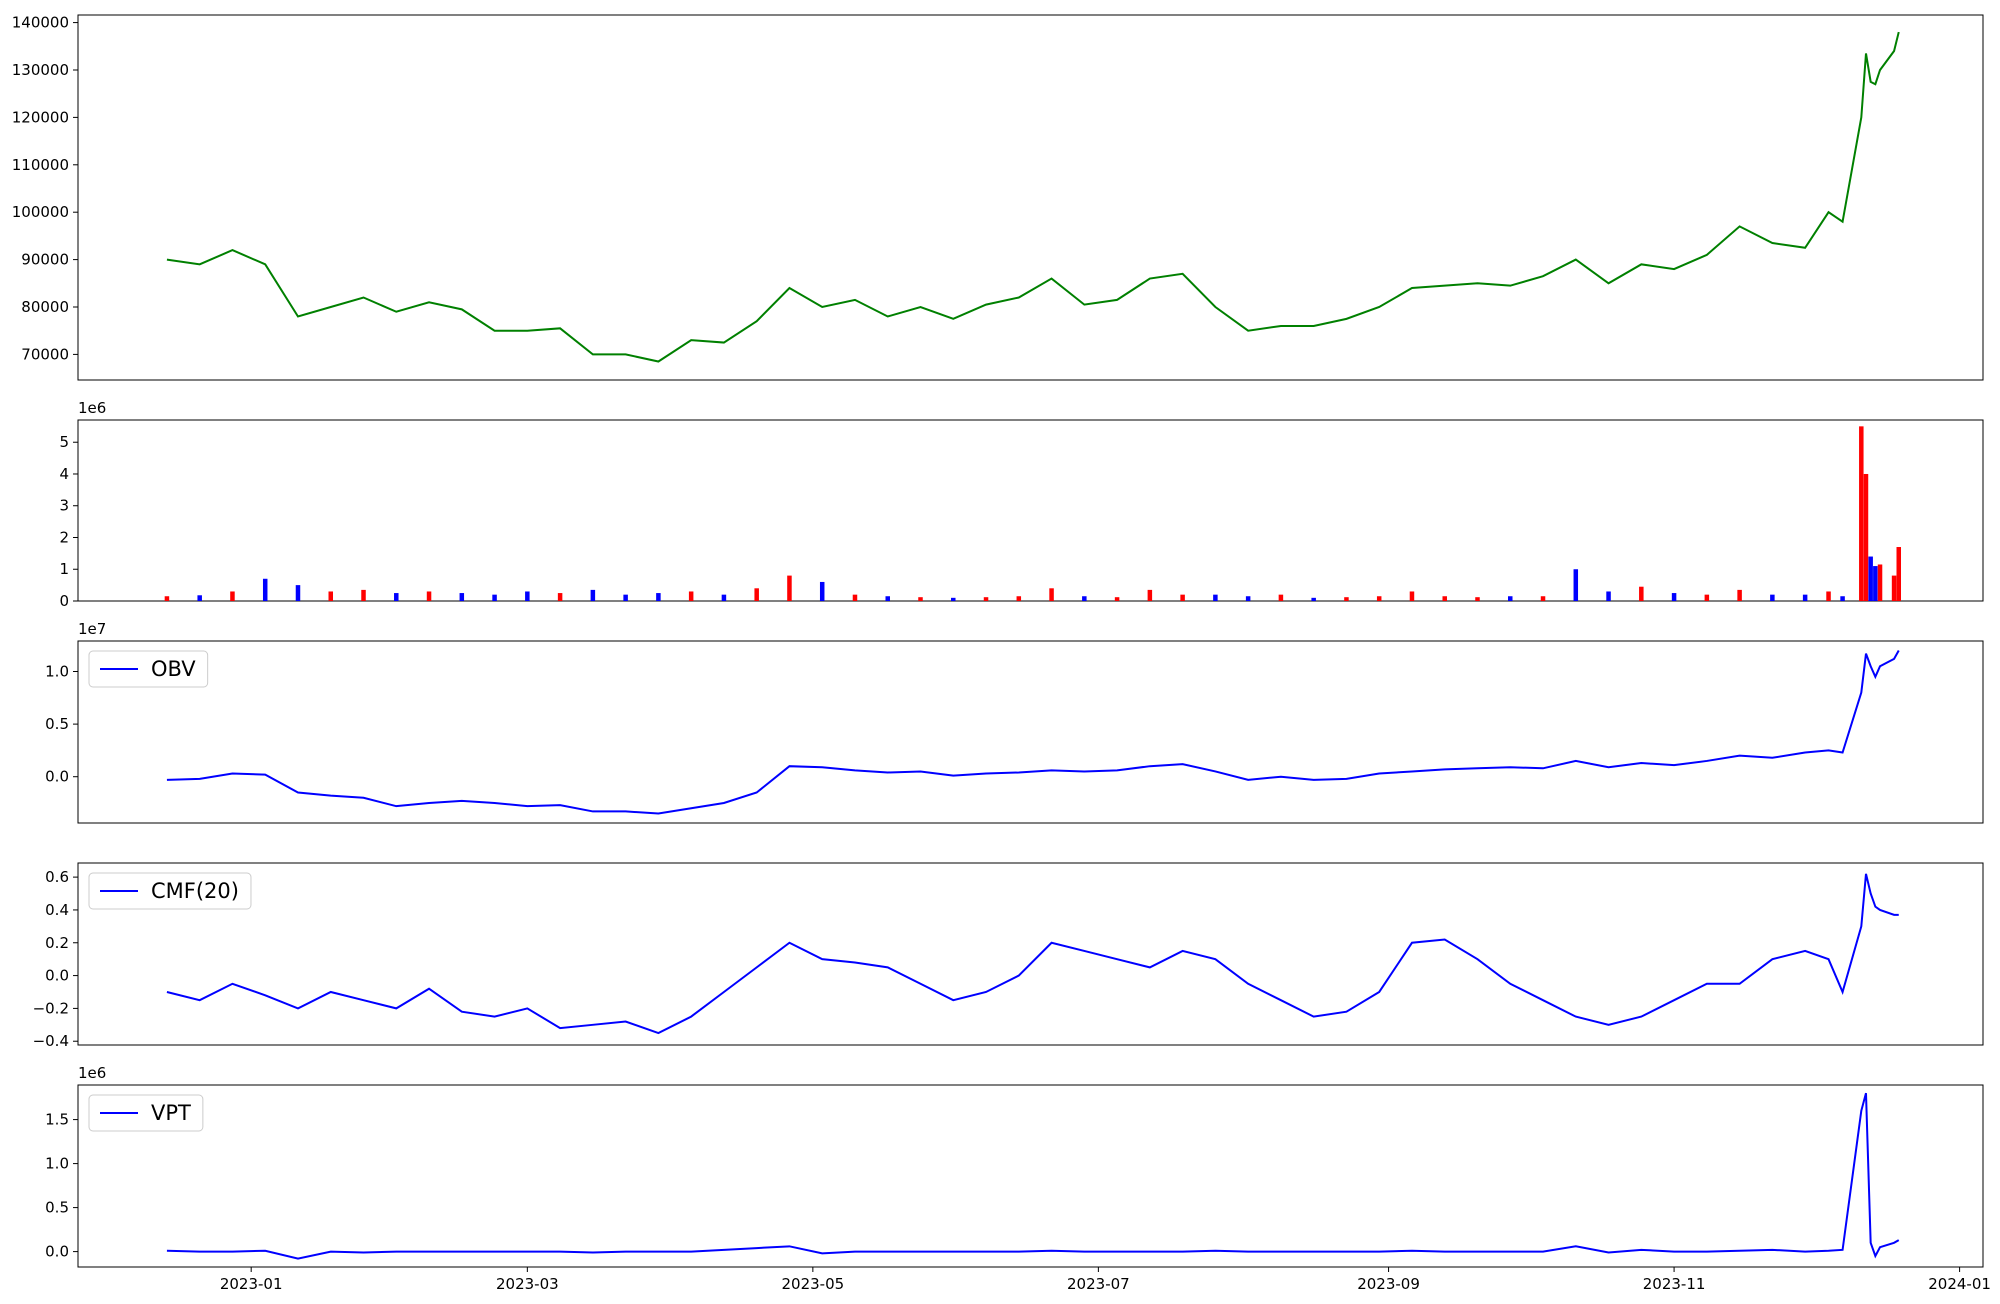 This screenshot has height=1304, width=2000. Describe the element at coordinates (171, 1113) in the screenshot. I see `legend-label: VPT` at that location.